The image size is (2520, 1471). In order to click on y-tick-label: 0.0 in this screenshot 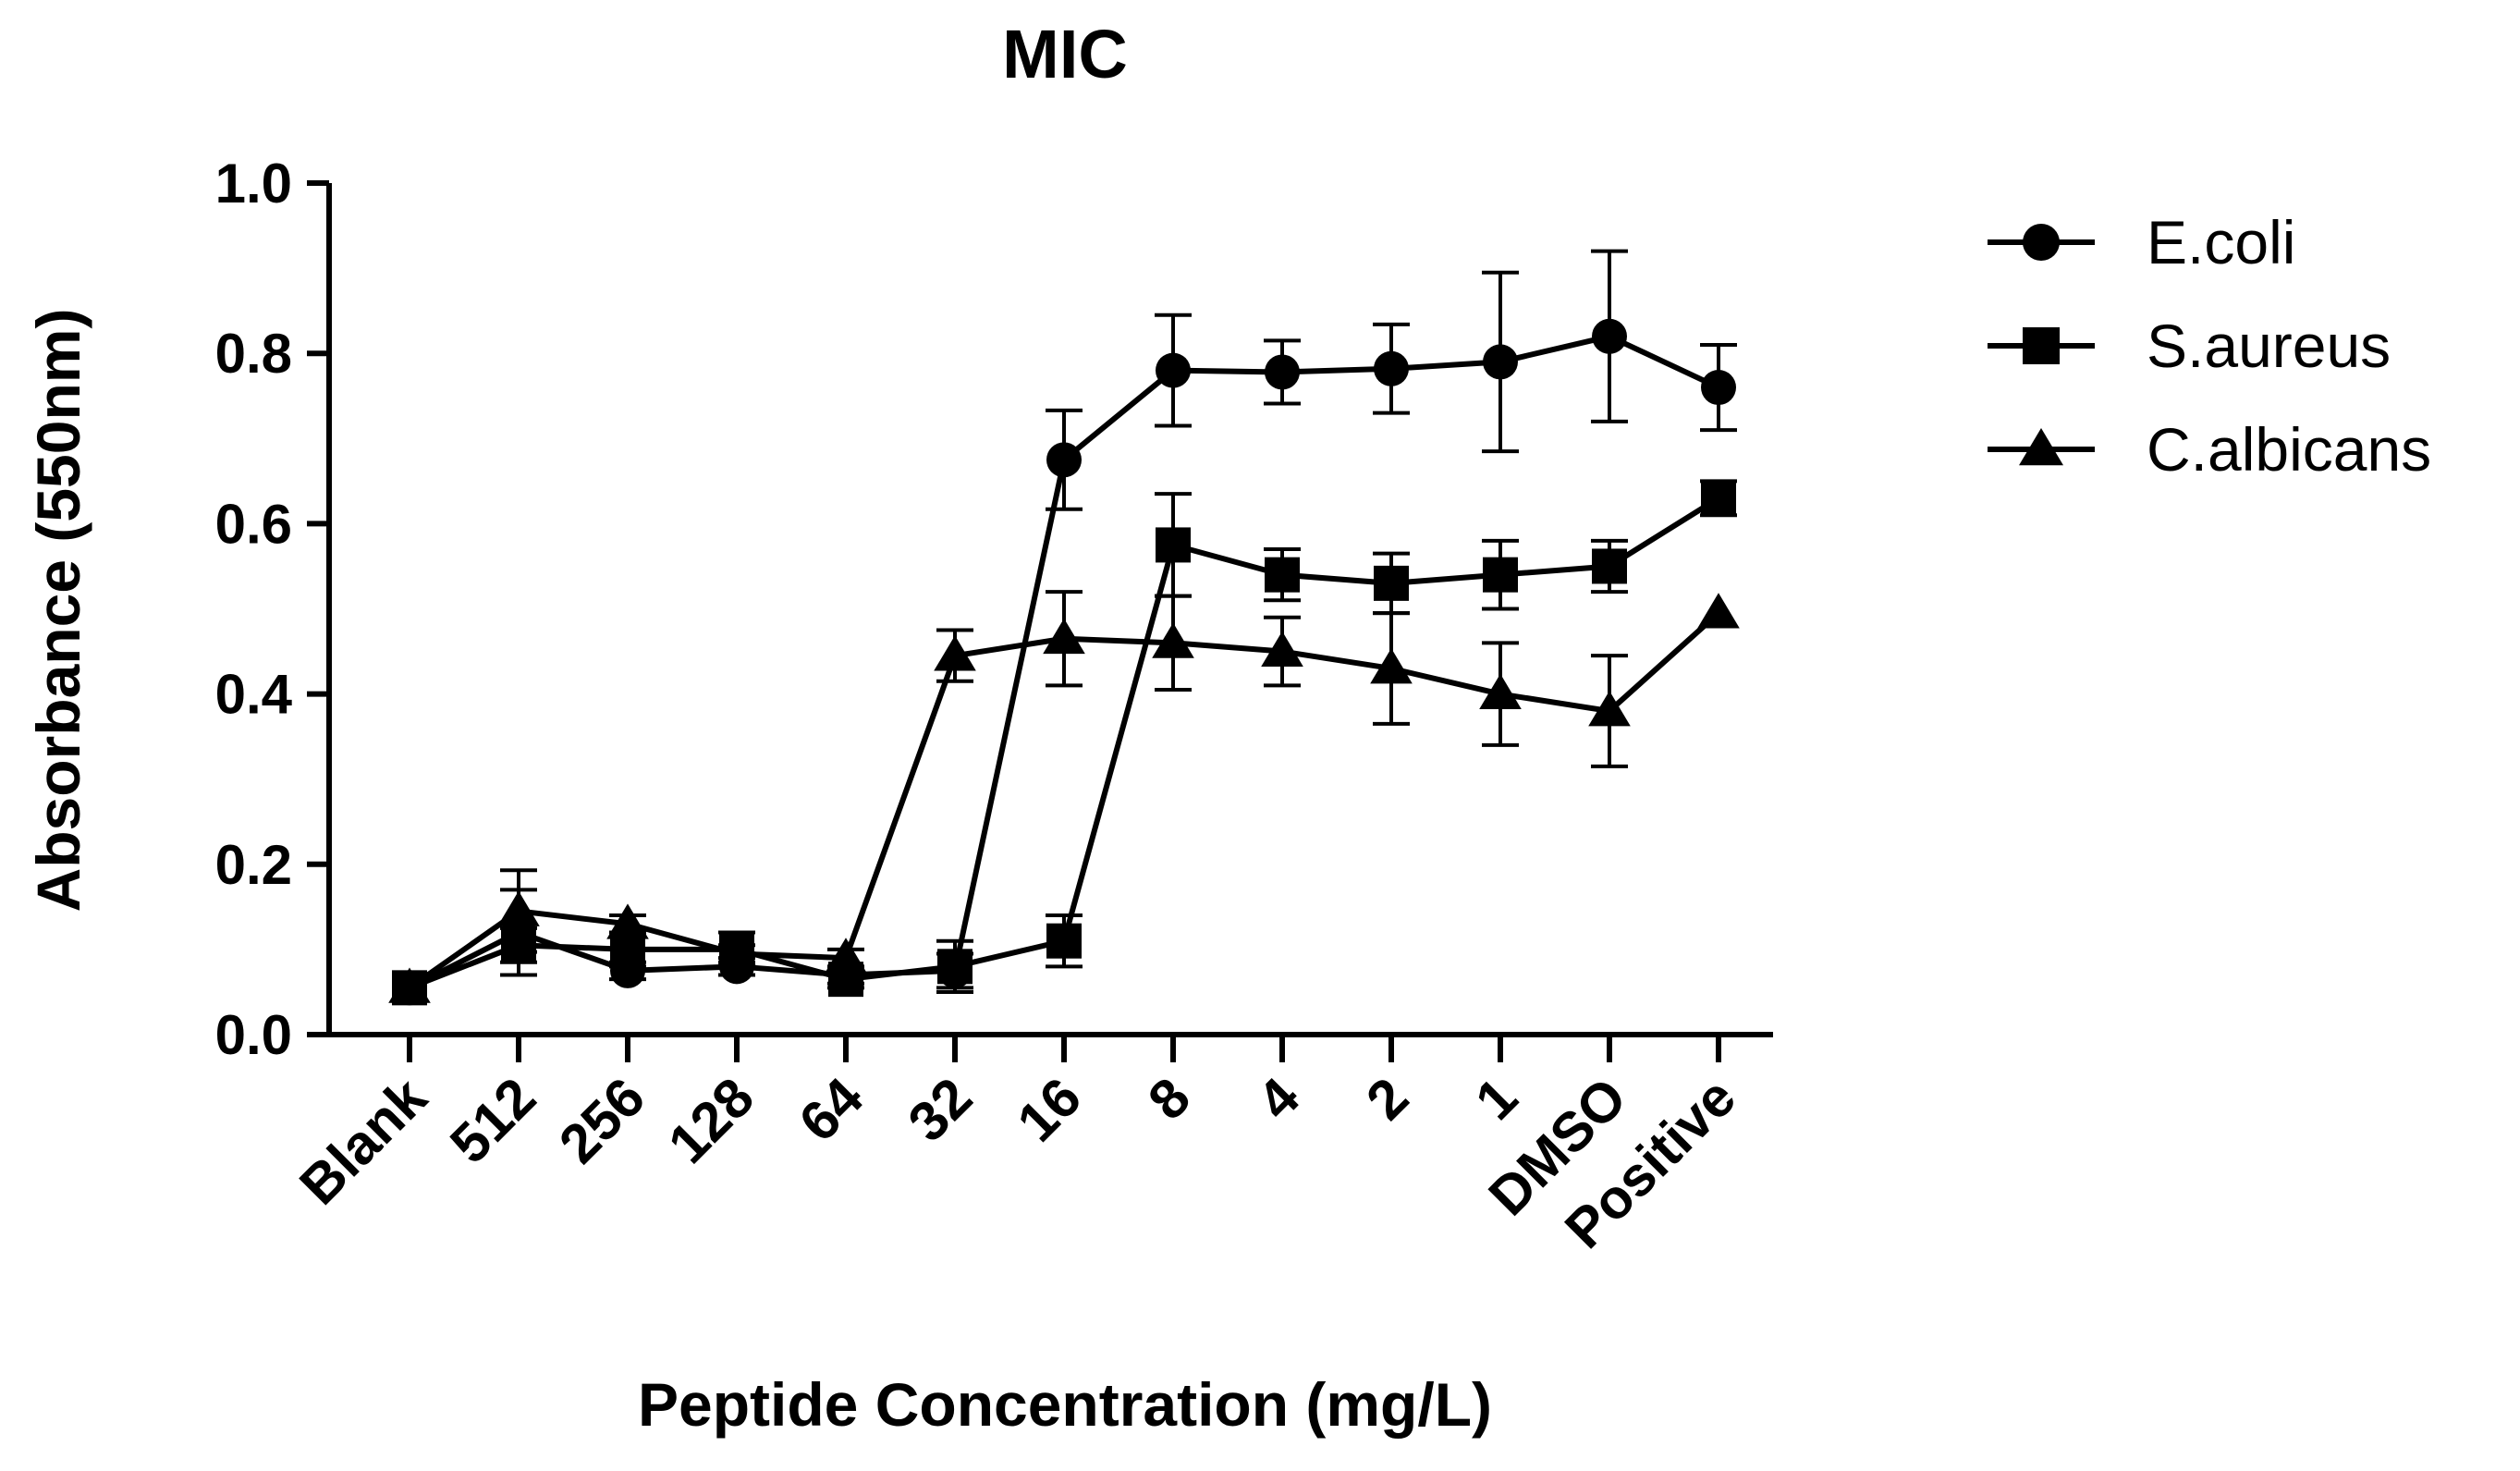, I will do `click(253, 1035)`.